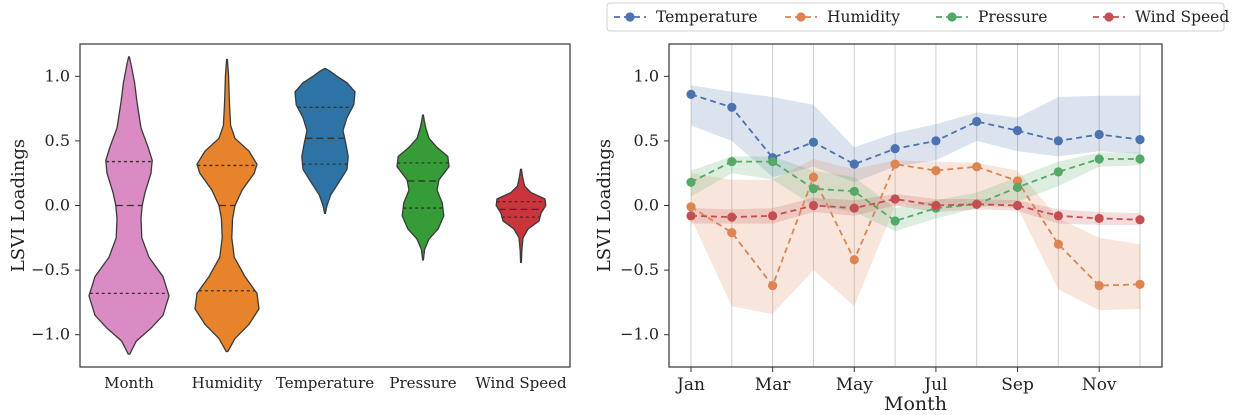  Describe the element at coordinates (129, 383) in the screenshot. I see `x-tick-label: Month` at that location.